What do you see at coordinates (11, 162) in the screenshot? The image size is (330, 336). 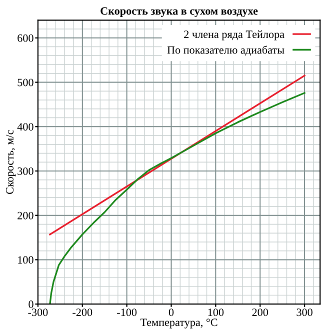 I see `y-axis-title: Скорость, м/с` at bounding box center [11, 162].